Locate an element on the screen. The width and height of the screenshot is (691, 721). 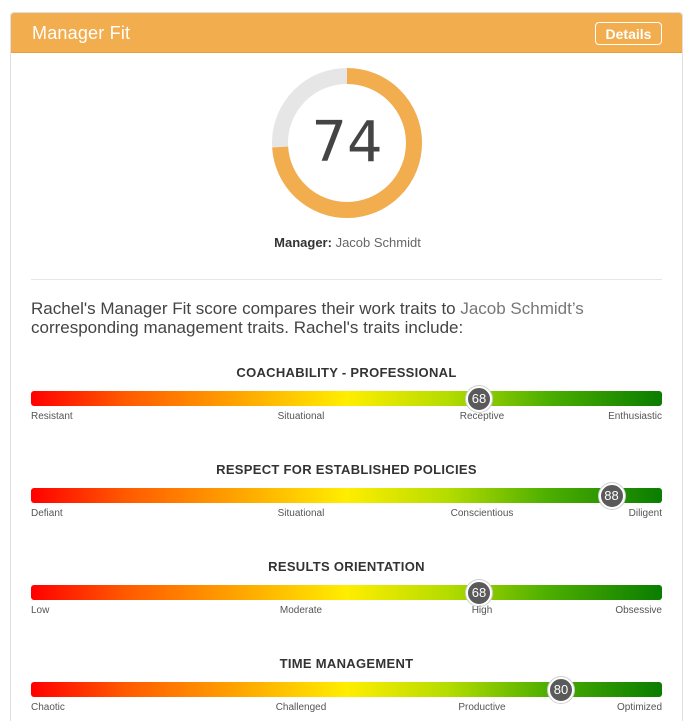
trait-score-marker: 88 is located at coordinates (611, 496).